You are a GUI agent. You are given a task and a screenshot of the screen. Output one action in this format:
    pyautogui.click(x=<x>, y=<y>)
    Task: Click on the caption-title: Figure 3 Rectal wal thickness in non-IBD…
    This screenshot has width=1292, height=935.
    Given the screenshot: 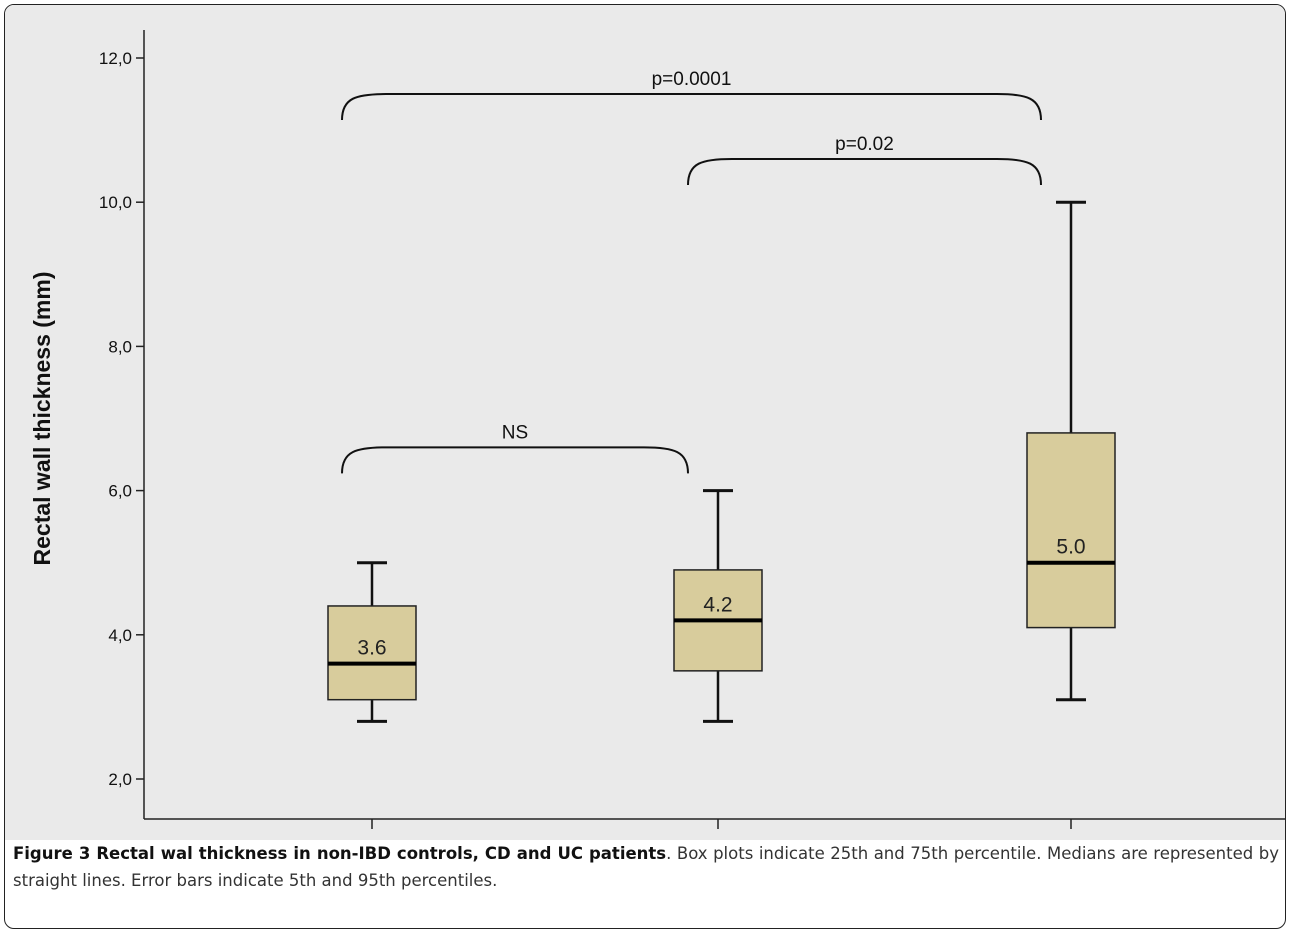 What is the action you would take?
    pyautogui.click(x=340, y=853)
    